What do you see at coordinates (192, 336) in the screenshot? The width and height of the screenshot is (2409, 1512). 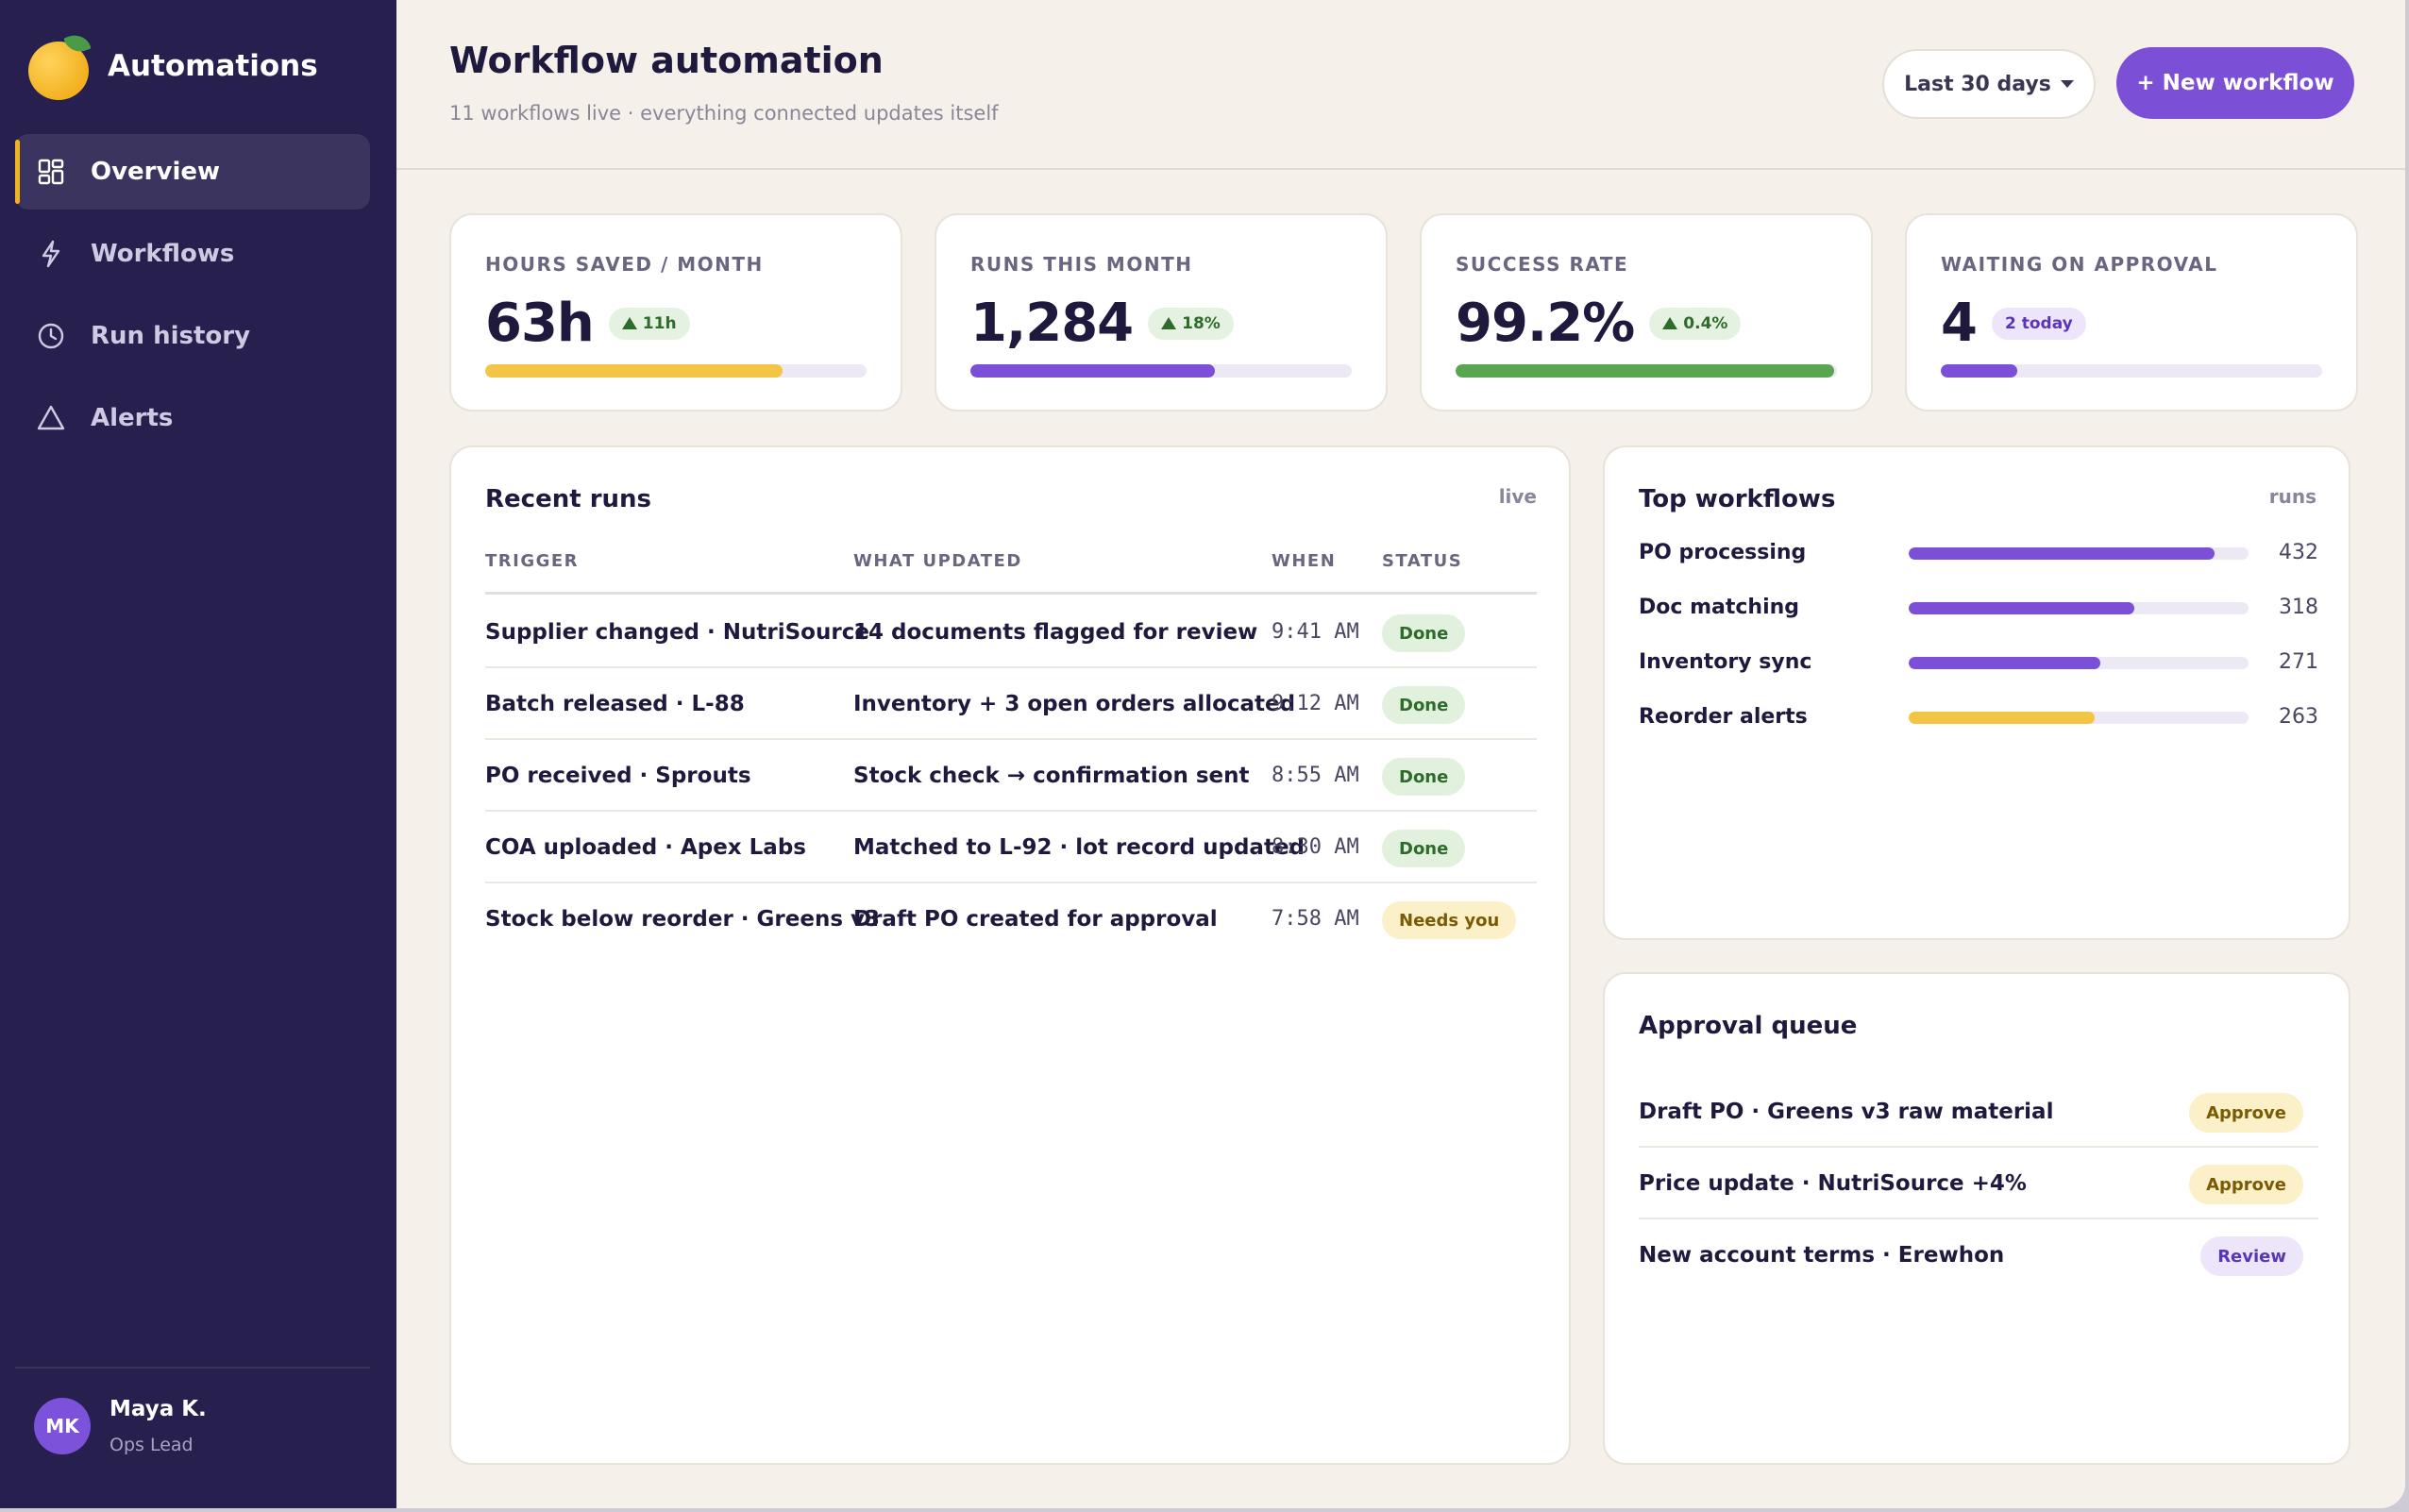 I see `sidebar-item-run-history: Run history` at bounding box center [192, 336].